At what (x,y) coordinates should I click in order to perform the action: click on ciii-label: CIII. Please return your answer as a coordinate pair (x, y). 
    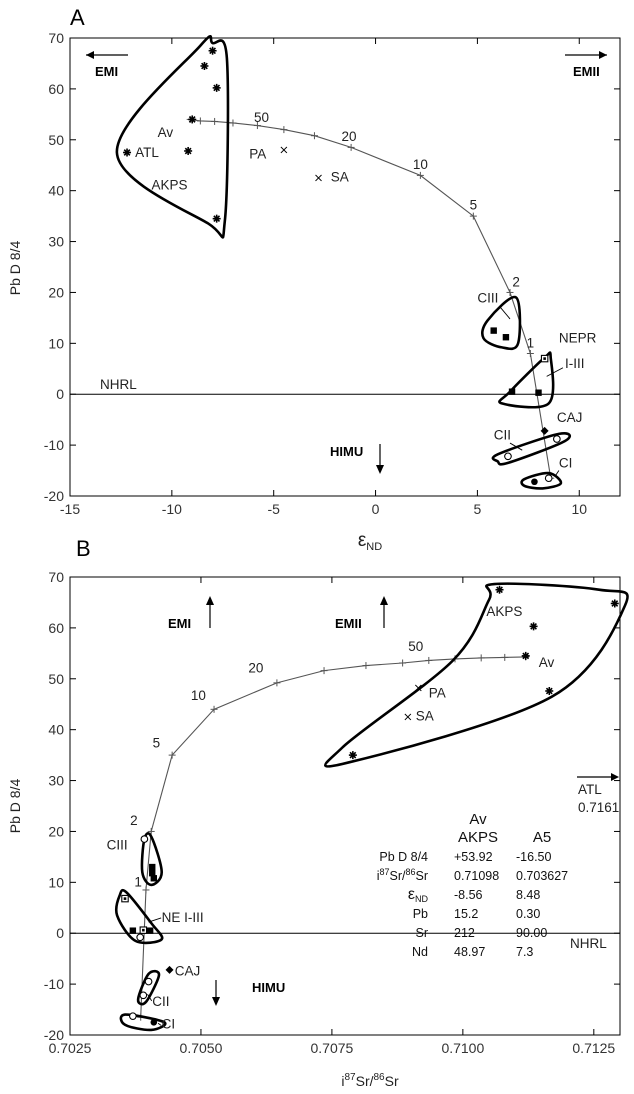
    Looking at the image, I should click on (487, 298).